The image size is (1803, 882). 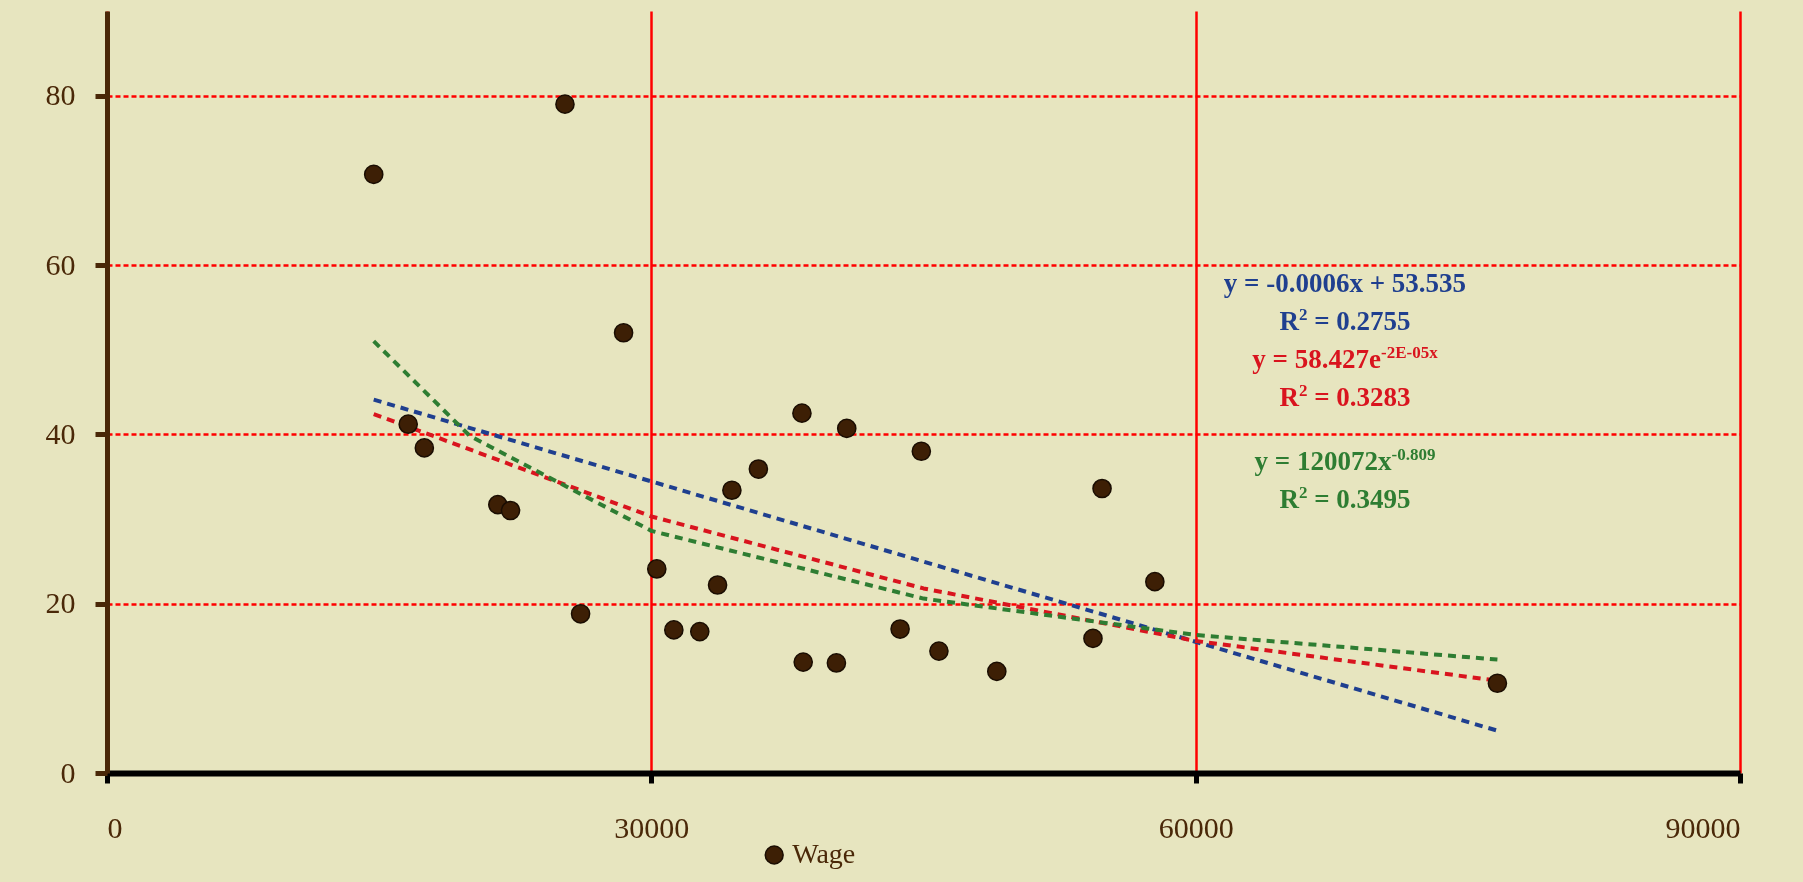 I want to click on annotation: R$^{2}$ = 0.3495, so click(x=1345, y=499).